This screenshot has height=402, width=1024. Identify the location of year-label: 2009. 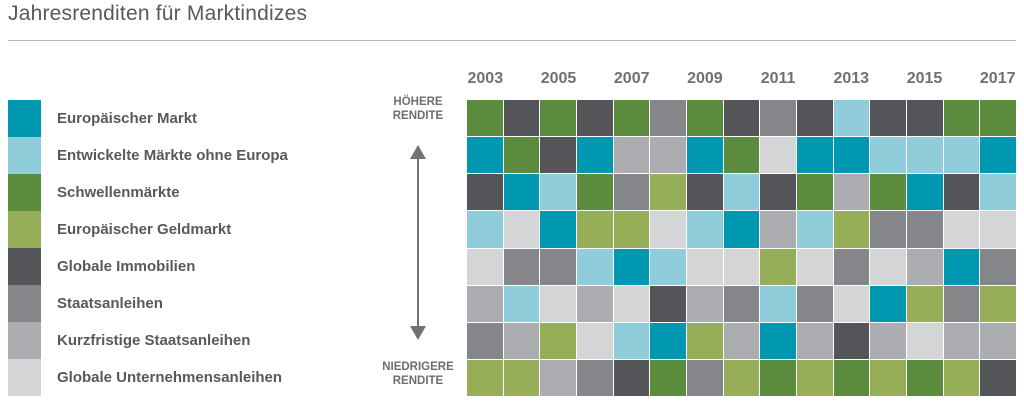
(705, 78).